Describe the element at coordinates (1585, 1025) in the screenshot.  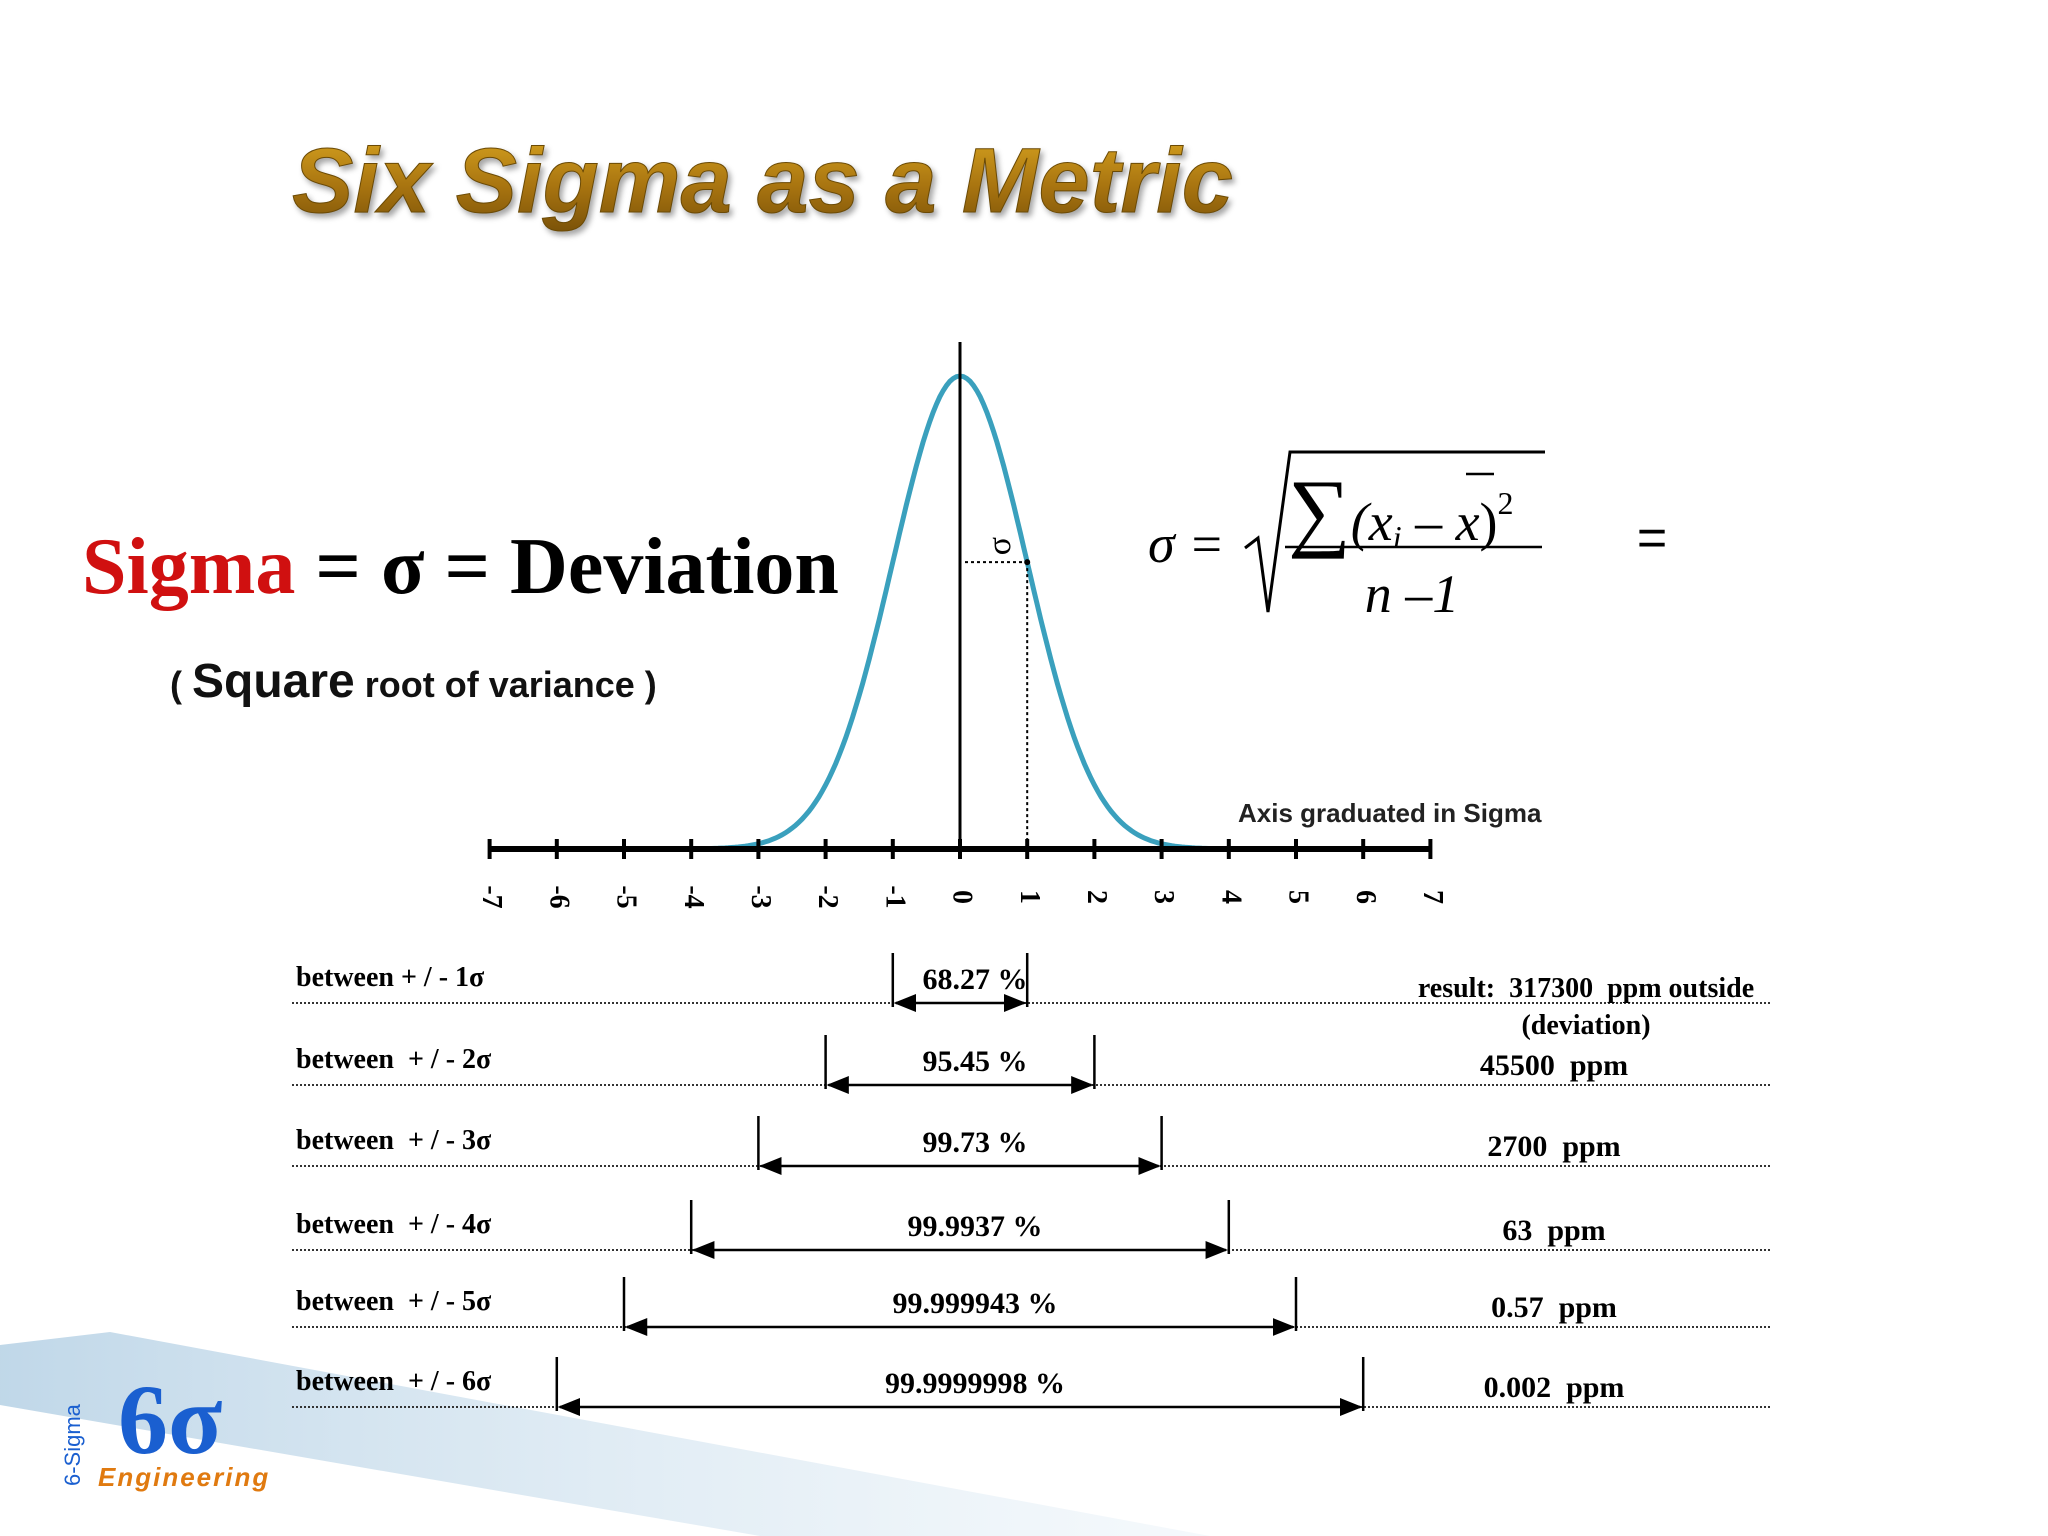
I see `row-note: (deviation)` at that location.